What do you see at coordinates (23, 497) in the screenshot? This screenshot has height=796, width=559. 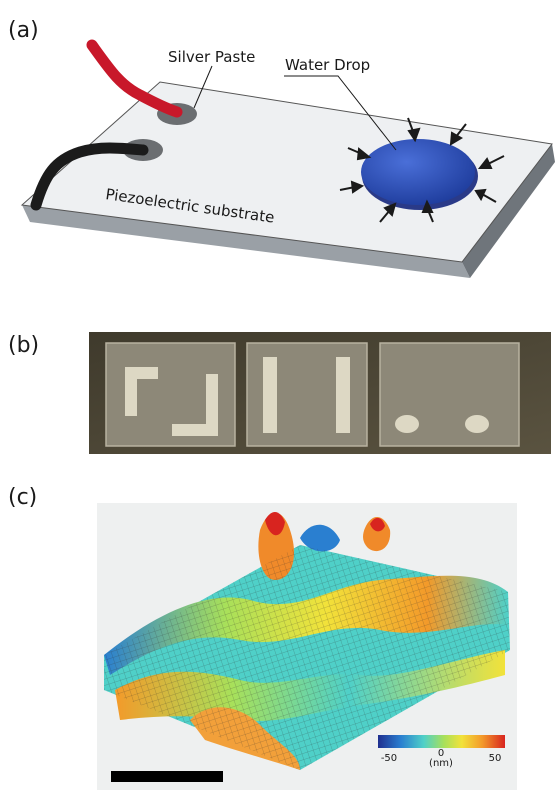 I see `panel-c-label: (c)` at bounding box center [23, 497].